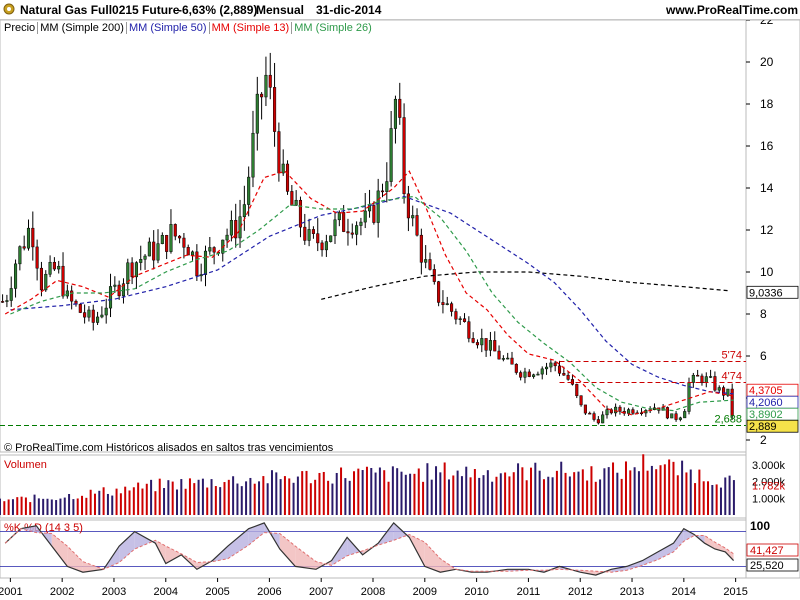  What do you see at coordinates (732, 10) in the screenshot?
I see `site-label: www.ProRealTime.com` at bounding box center [732, 10].